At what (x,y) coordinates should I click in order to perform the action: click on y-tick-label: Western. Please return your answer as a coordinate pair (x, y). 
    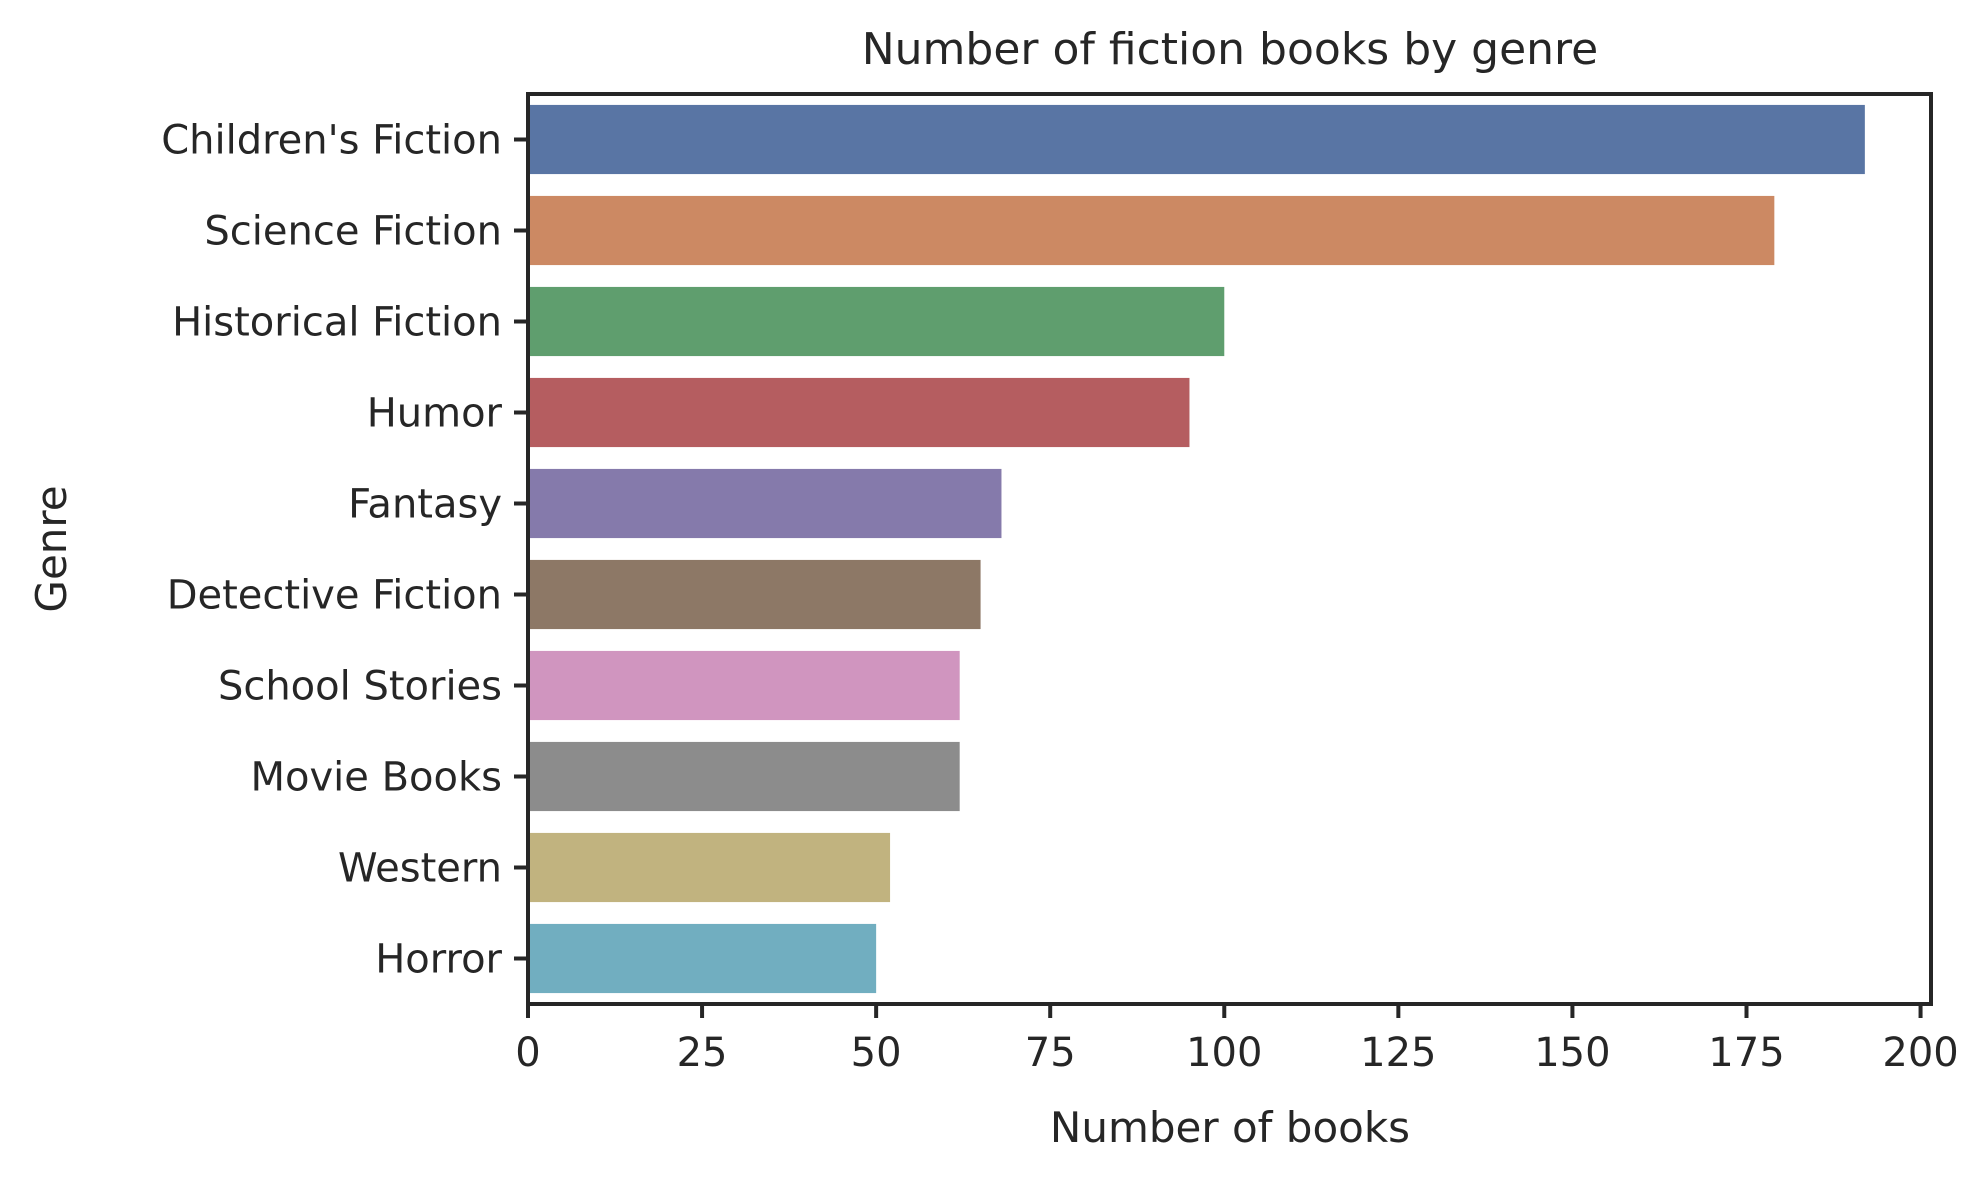
    Looking at the image, I should click on (420, 869).